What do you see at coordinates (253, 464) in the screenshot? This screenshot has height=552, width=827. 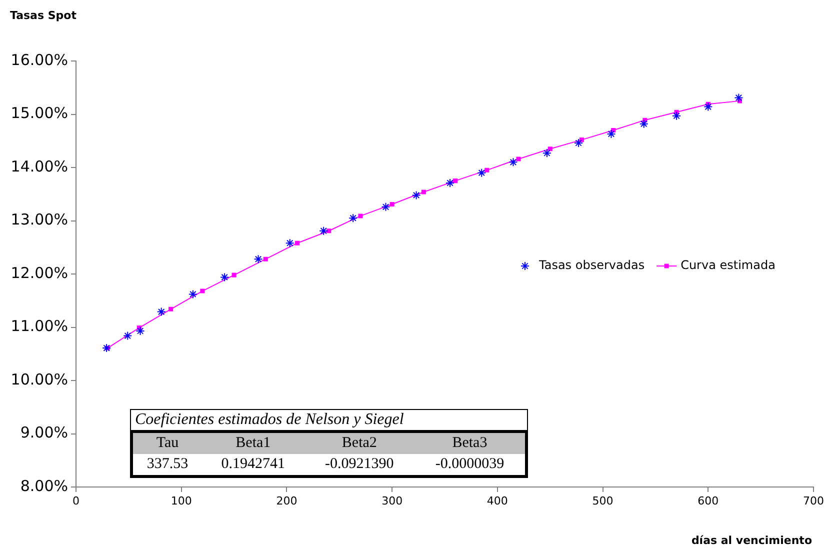 I see `annotation: 0.1942741` at bounding box center [253, 464].